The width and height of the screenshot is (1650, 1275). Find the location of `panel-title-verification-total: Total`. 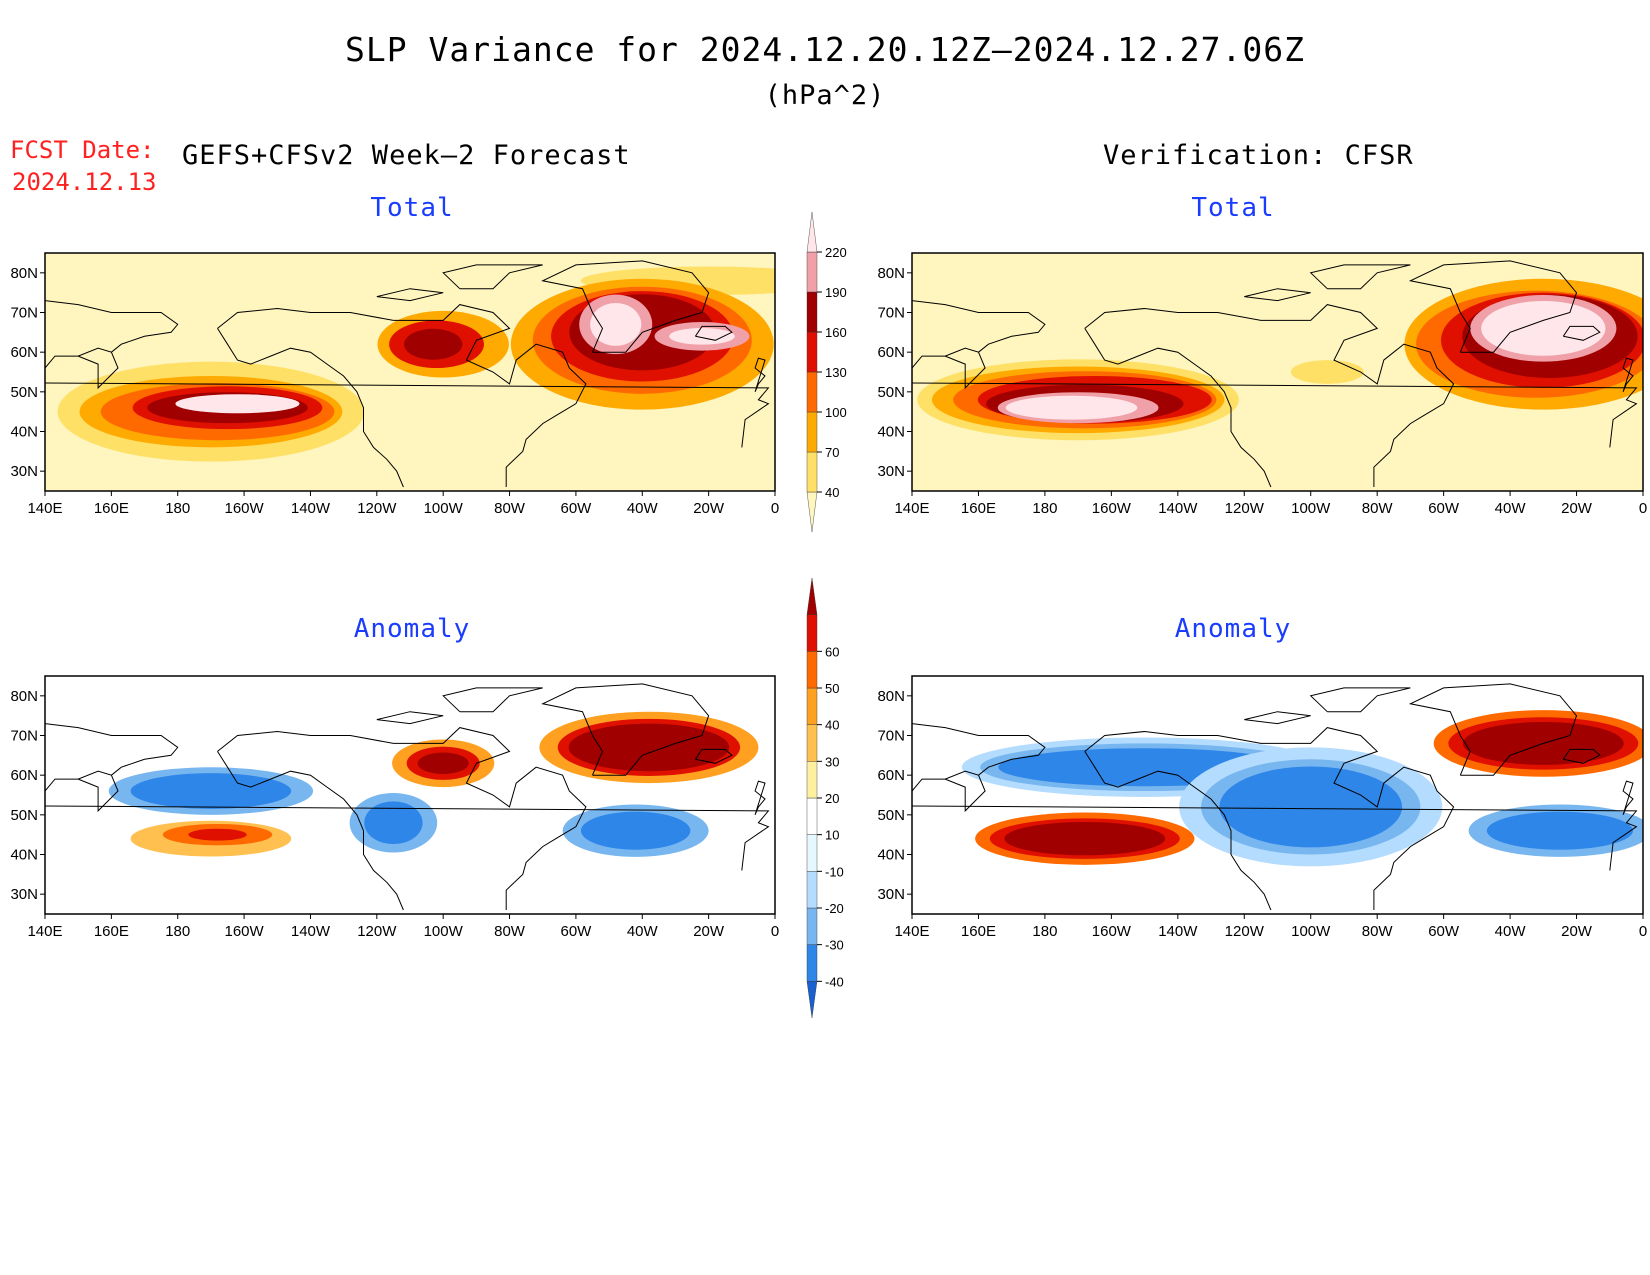

panel-title-verification-total: Total is located at coordinates (1233, 208).